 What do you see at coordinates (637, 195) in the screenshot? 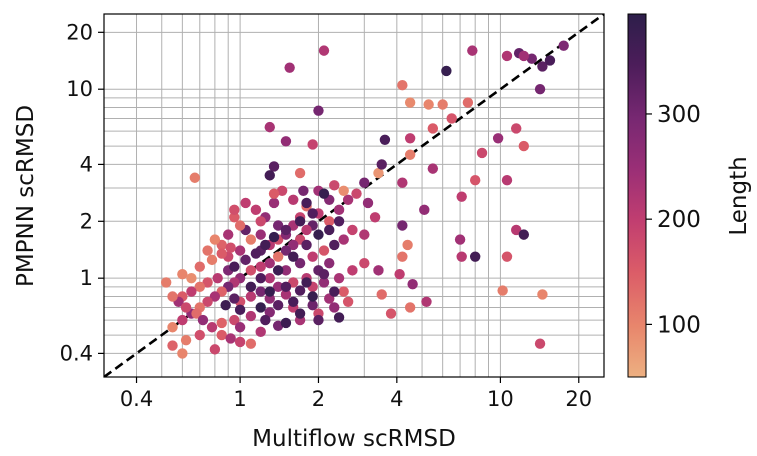
I see `colorbar` at bounding box center [637, 195].